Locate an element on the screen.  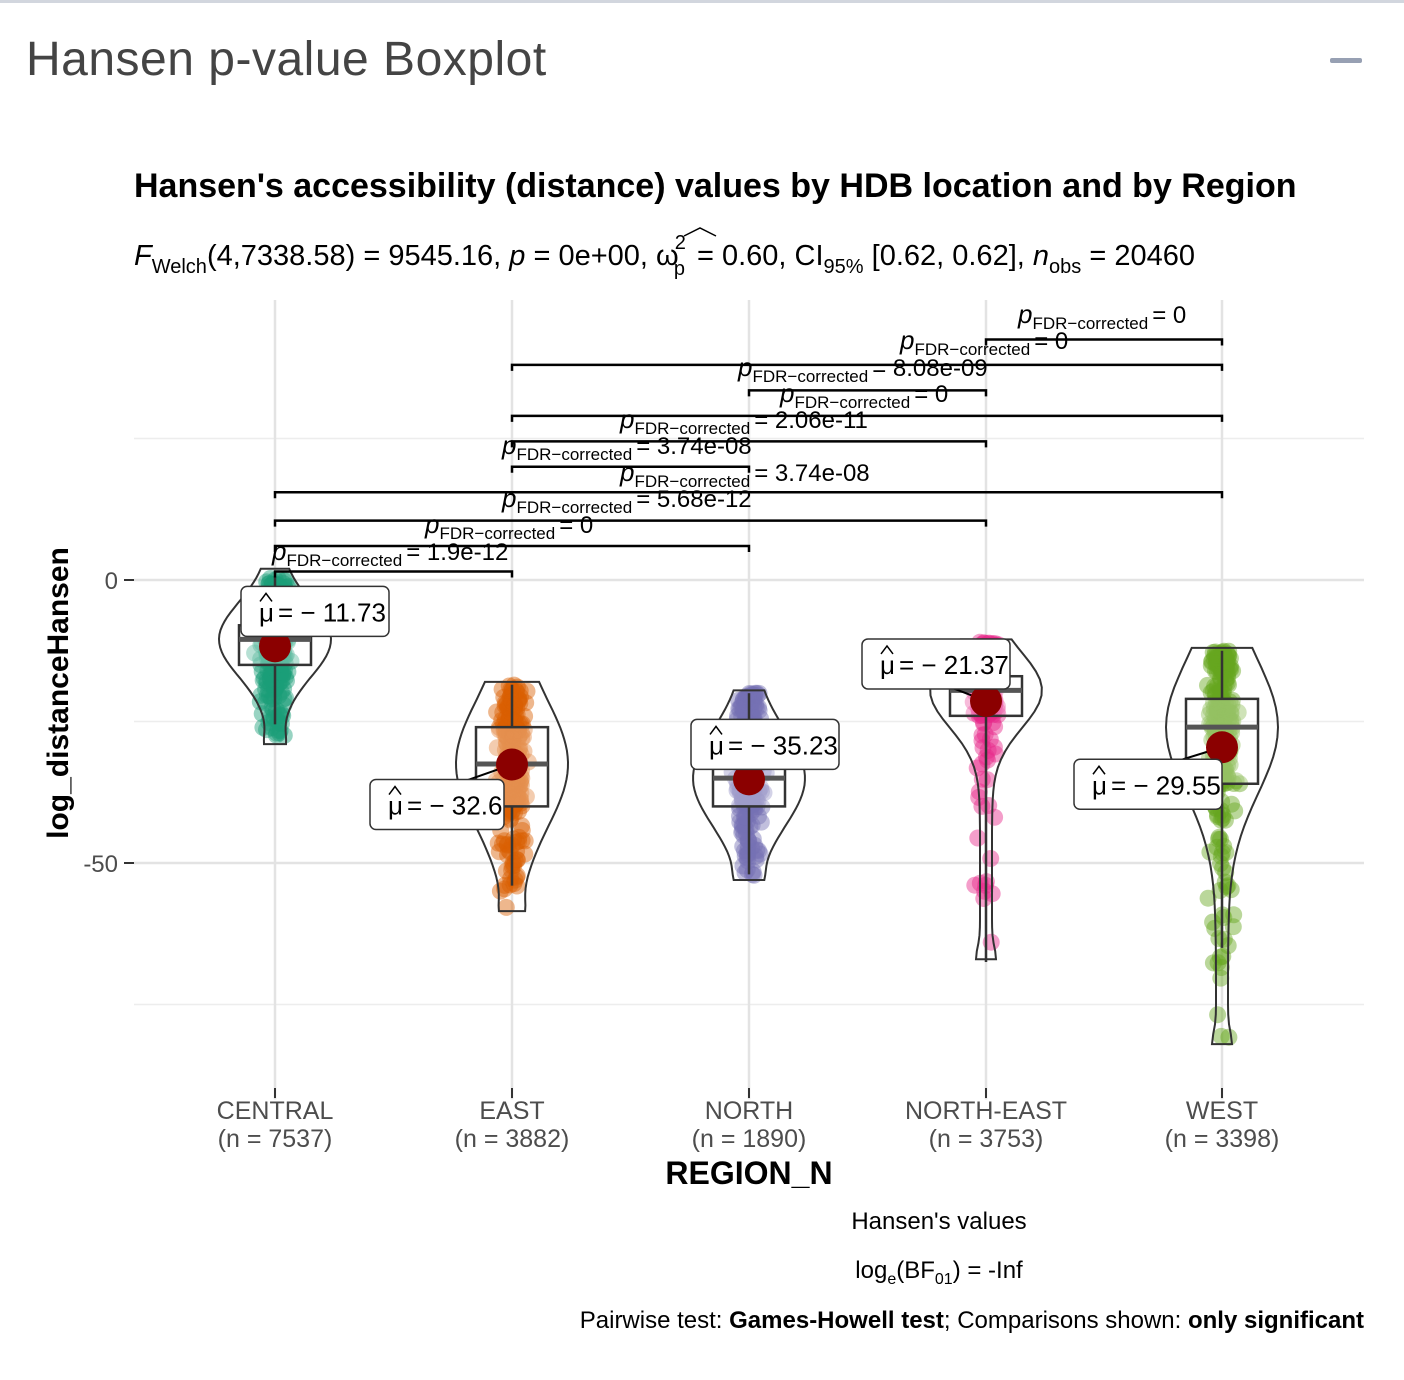
x-tick-label: CENTRAL is located at coordinates (275, 1111).